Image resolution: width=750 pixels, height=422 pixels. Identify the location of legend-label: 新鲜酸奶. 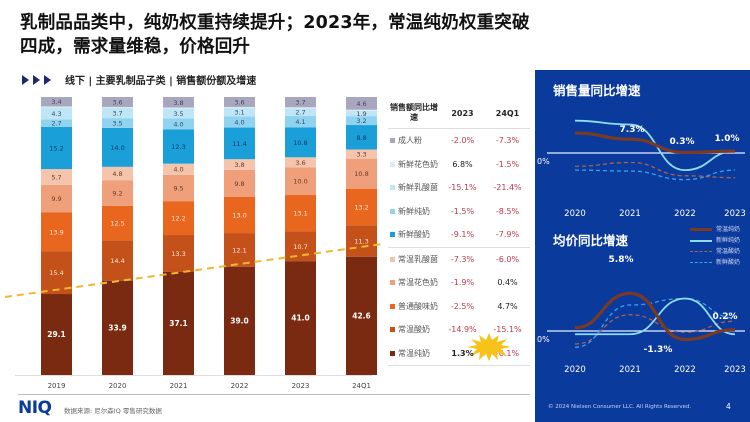
(728, 262).